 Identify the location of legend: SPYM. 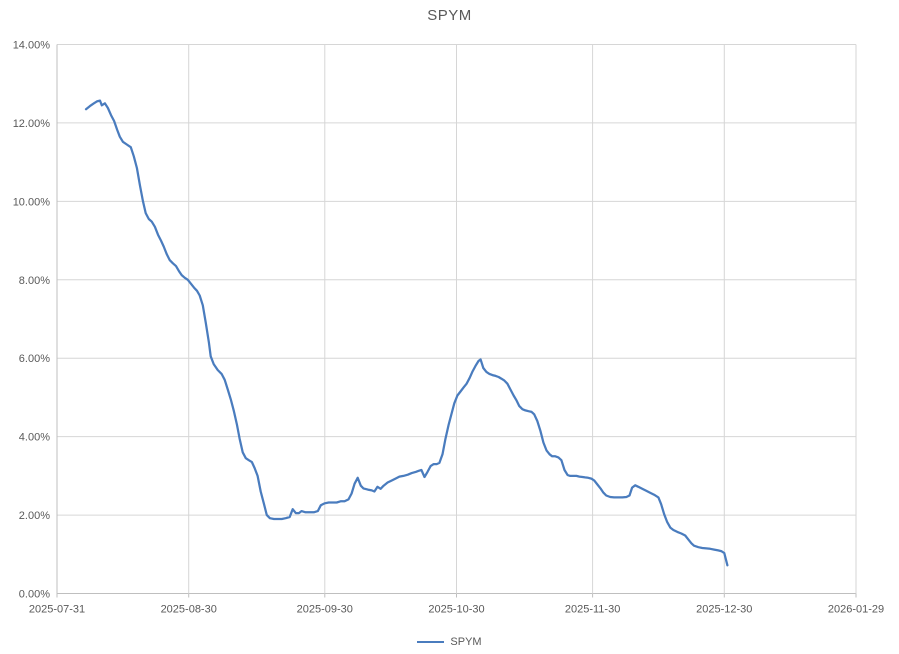
(449, 642).